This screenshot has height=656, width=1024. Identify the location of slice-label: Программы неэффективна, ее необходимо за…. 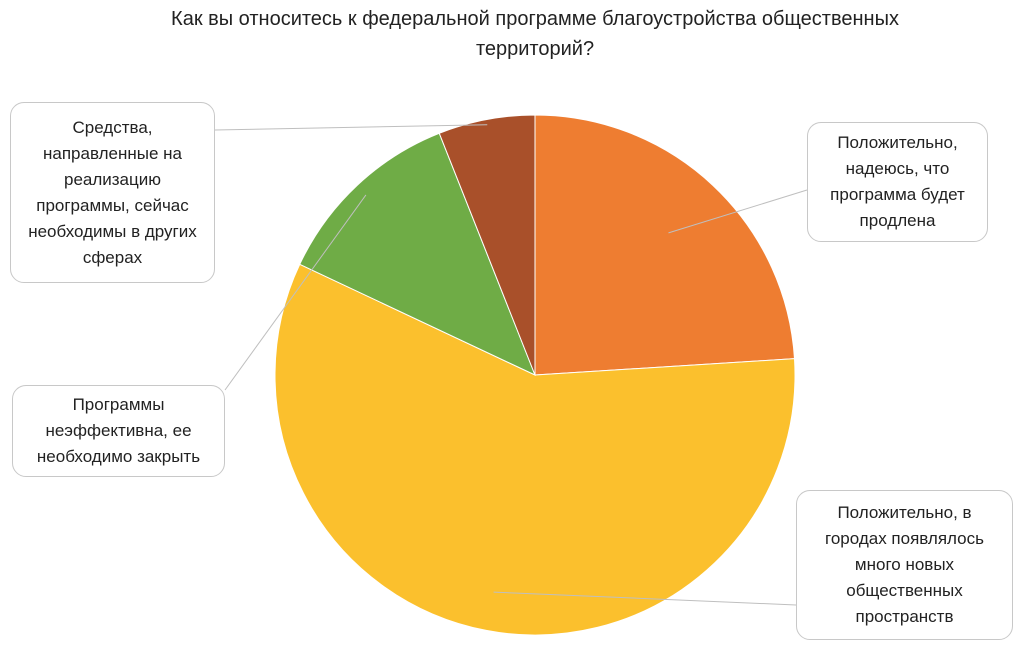
(118, 431).